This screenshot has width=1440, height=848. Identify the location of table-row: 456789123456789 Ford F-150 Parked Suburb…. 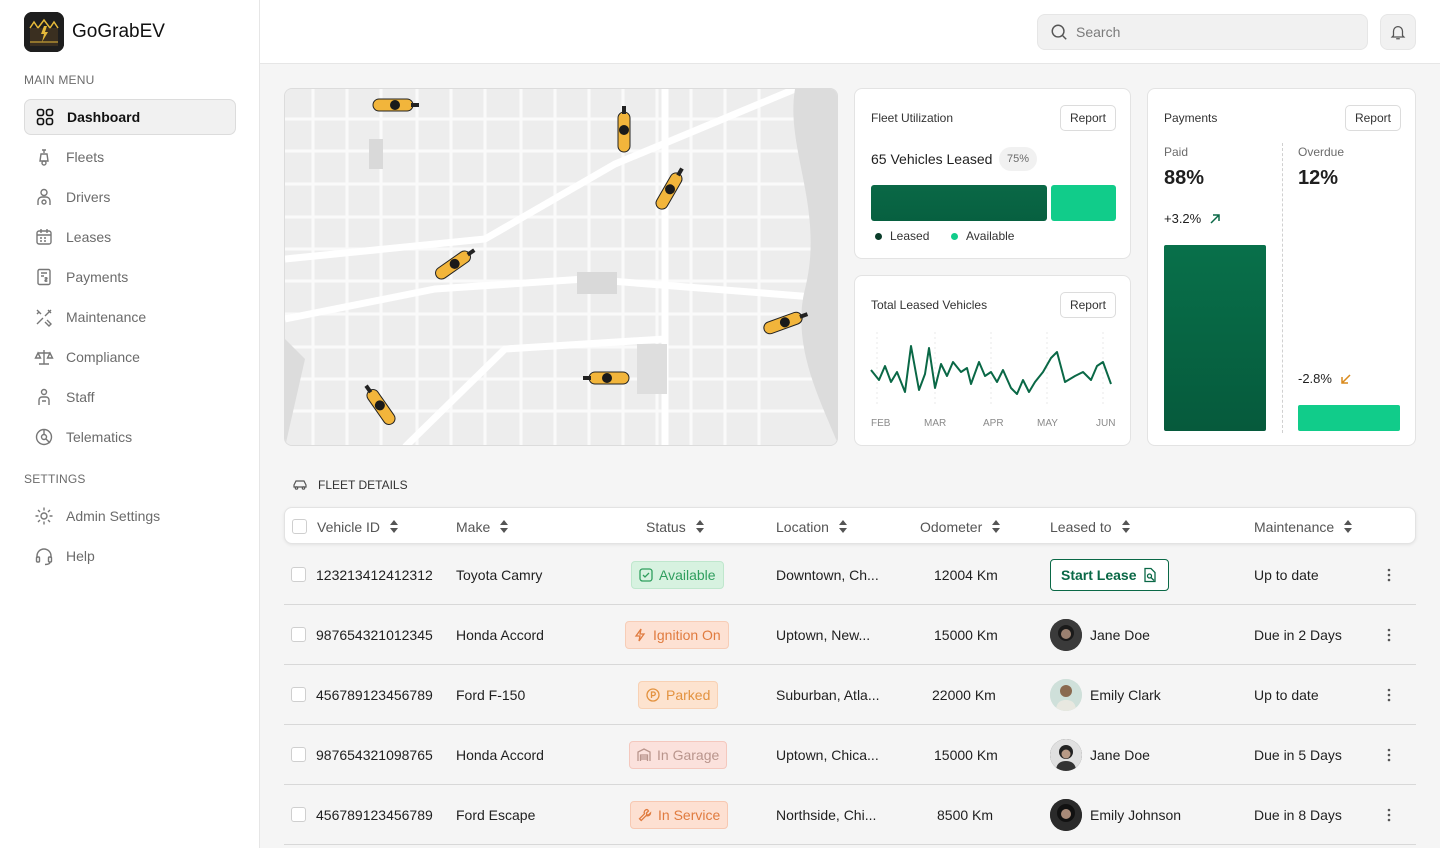
(850, 695).